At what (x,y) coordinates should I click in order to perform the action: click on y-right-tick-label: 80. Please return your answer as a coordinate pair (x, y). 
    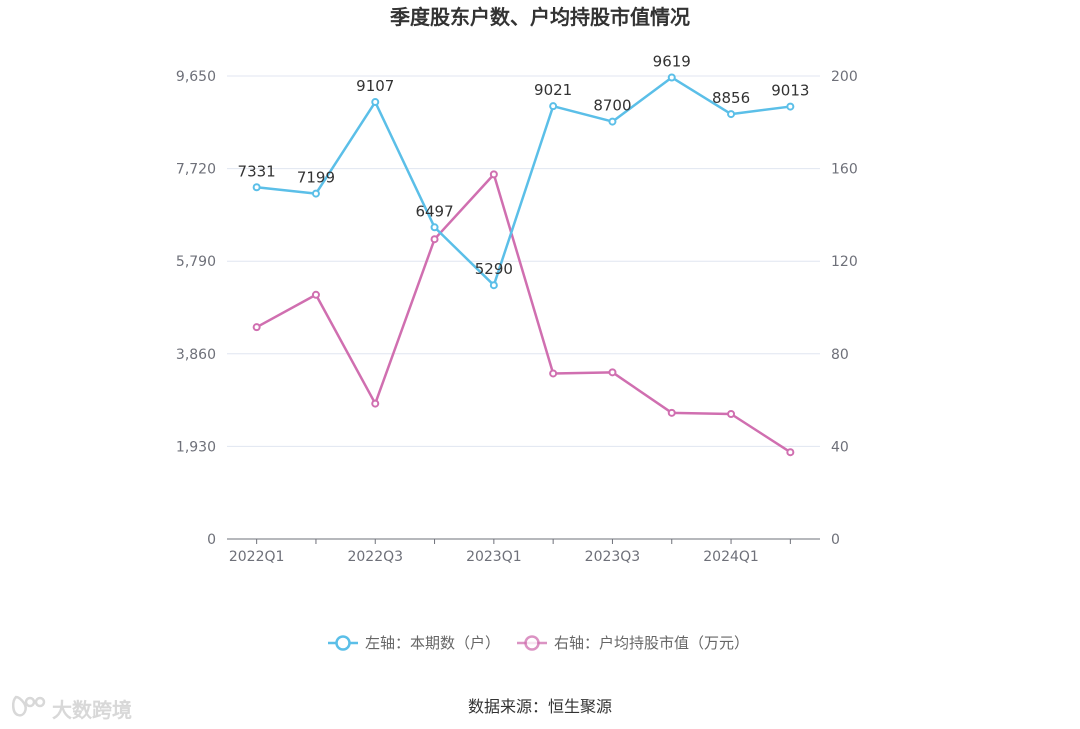
    Looking at the image, I should click on (840, 355).